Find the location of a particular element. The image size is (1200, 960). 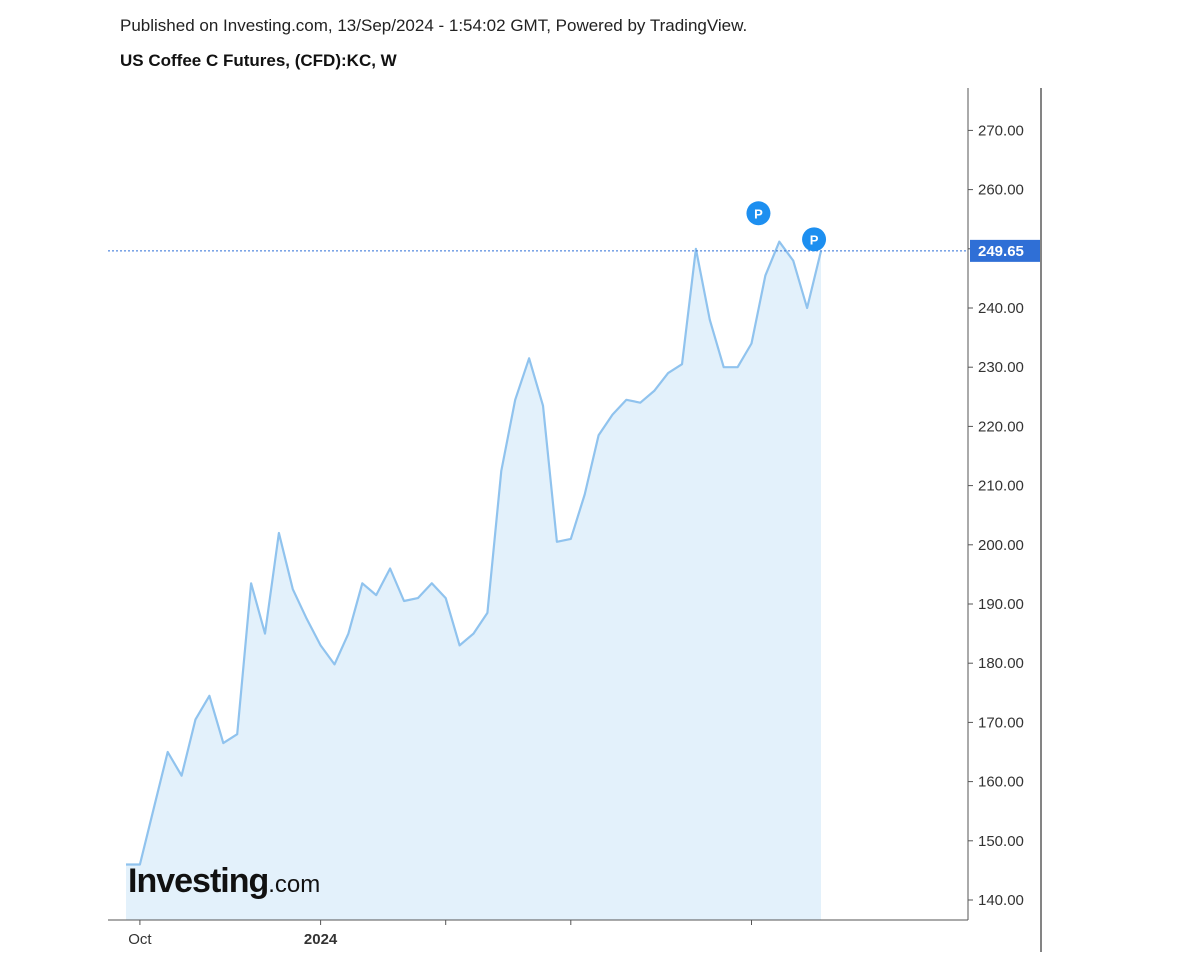

investing-logo: Investing.com is located at coordinates (224, 881).